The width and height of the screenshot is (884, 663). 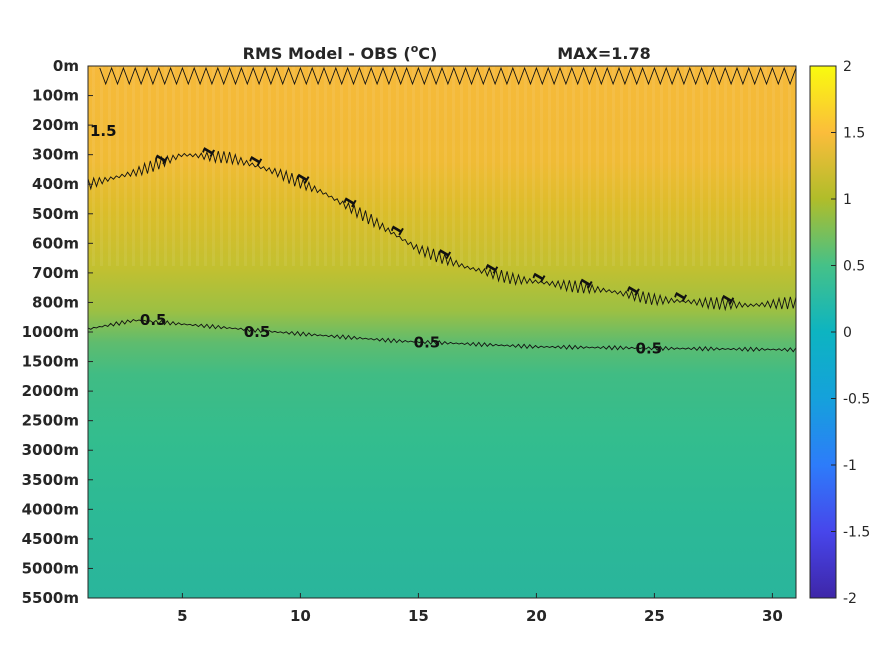 What do you see at coordinates (50, 391) in the screenshot?
I see `y-tick-label: 2000m` at bounding box center [50, 391].